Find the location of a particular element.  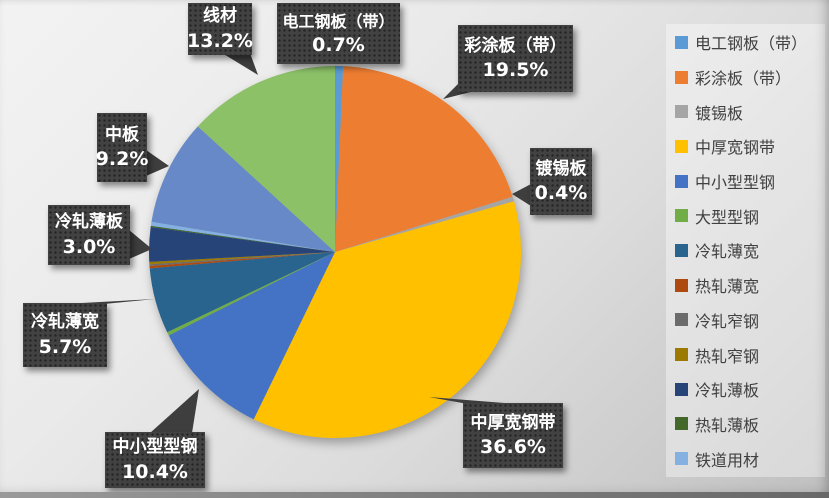

callout-value: 36.6% is located at coordinates (513, 447).